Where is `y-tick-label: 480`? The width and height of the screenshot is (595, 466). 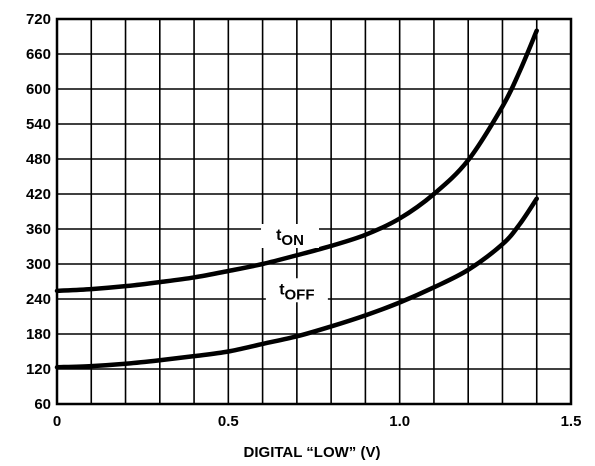
y-tick-label: 480 is located at coordinates (38, 159).